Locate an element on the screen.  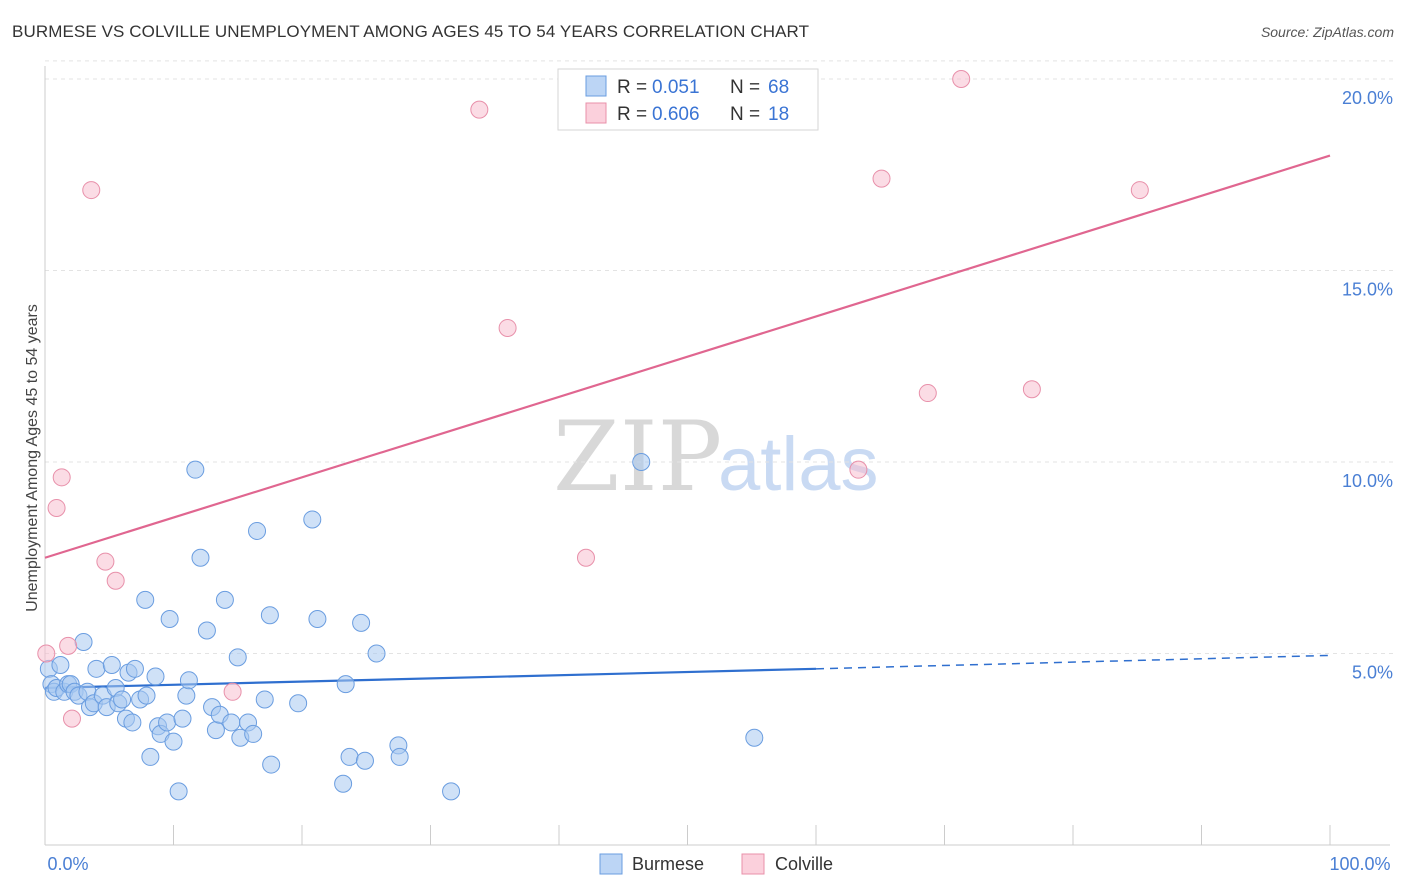
legend-r-value-burmese: 0.051 is located at coordinates (676, 87).